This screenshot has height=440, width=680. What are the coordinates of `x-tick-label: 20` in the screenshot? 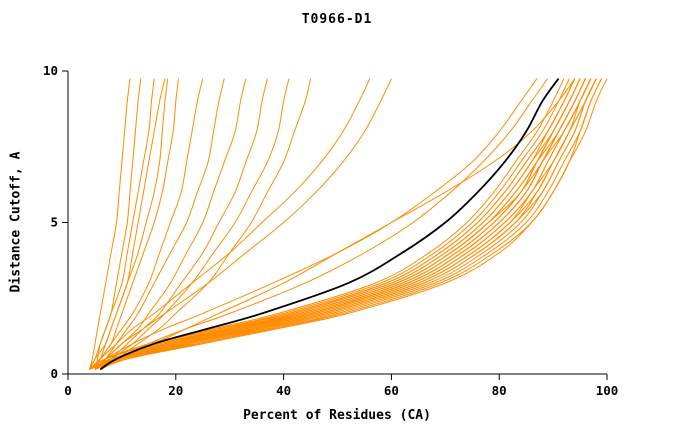 It's located at (175, 390).